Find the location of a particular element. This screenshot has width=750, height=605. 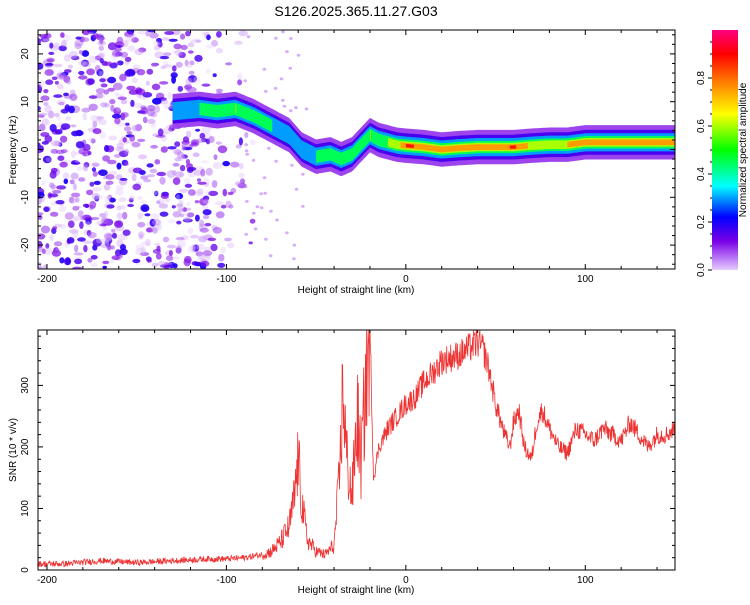

y-tick-label: 0 is located at coordinates (25, 149).